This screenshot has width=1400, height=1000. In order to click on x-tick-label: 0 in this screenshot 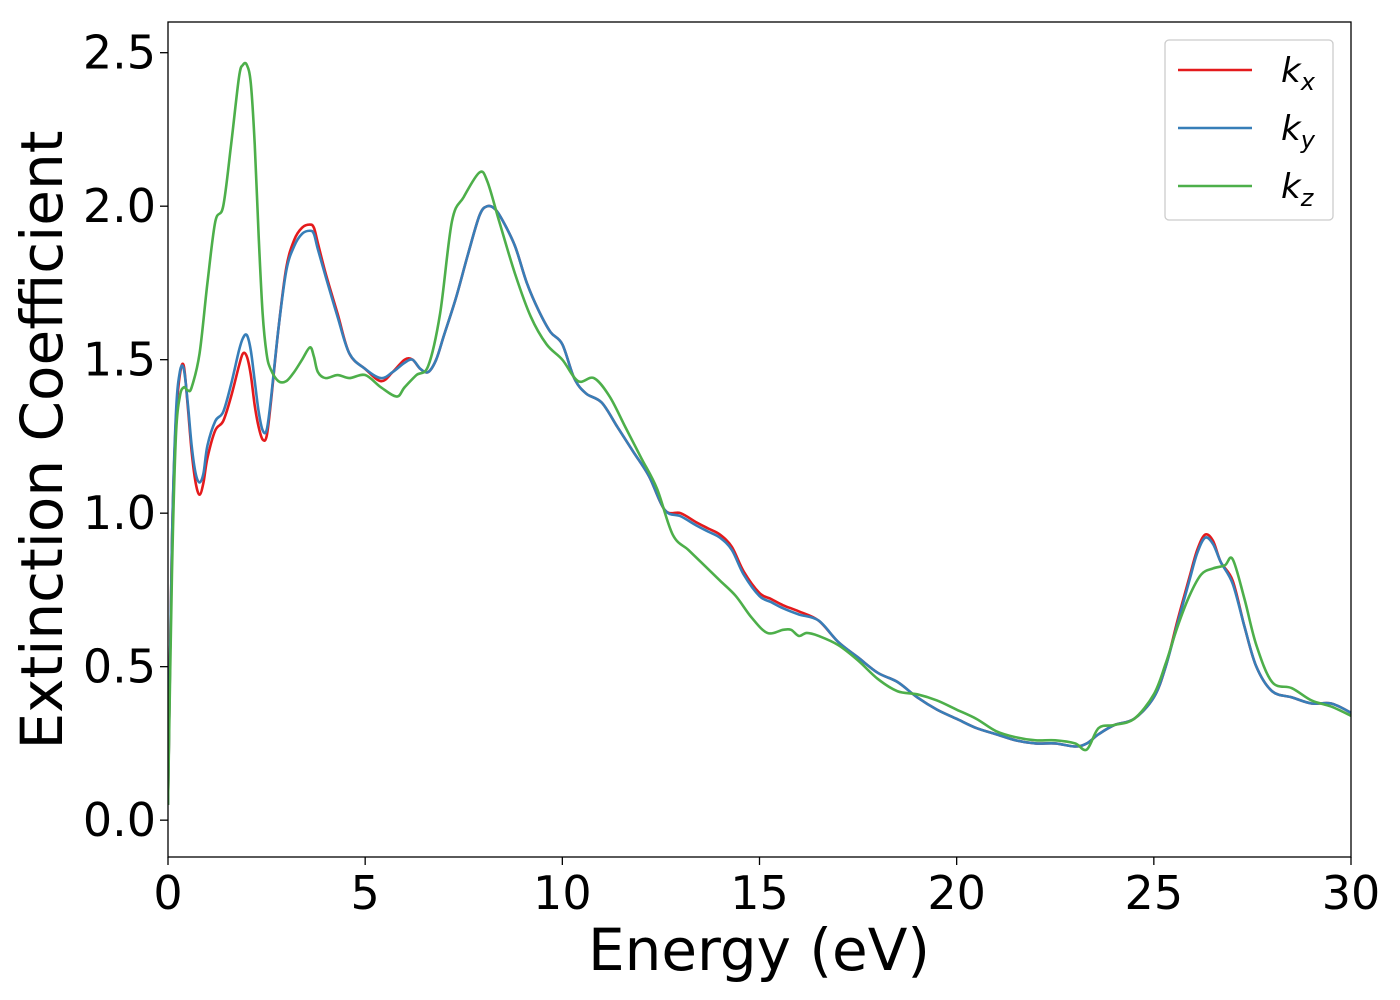, I will do `click(167, 893)`.